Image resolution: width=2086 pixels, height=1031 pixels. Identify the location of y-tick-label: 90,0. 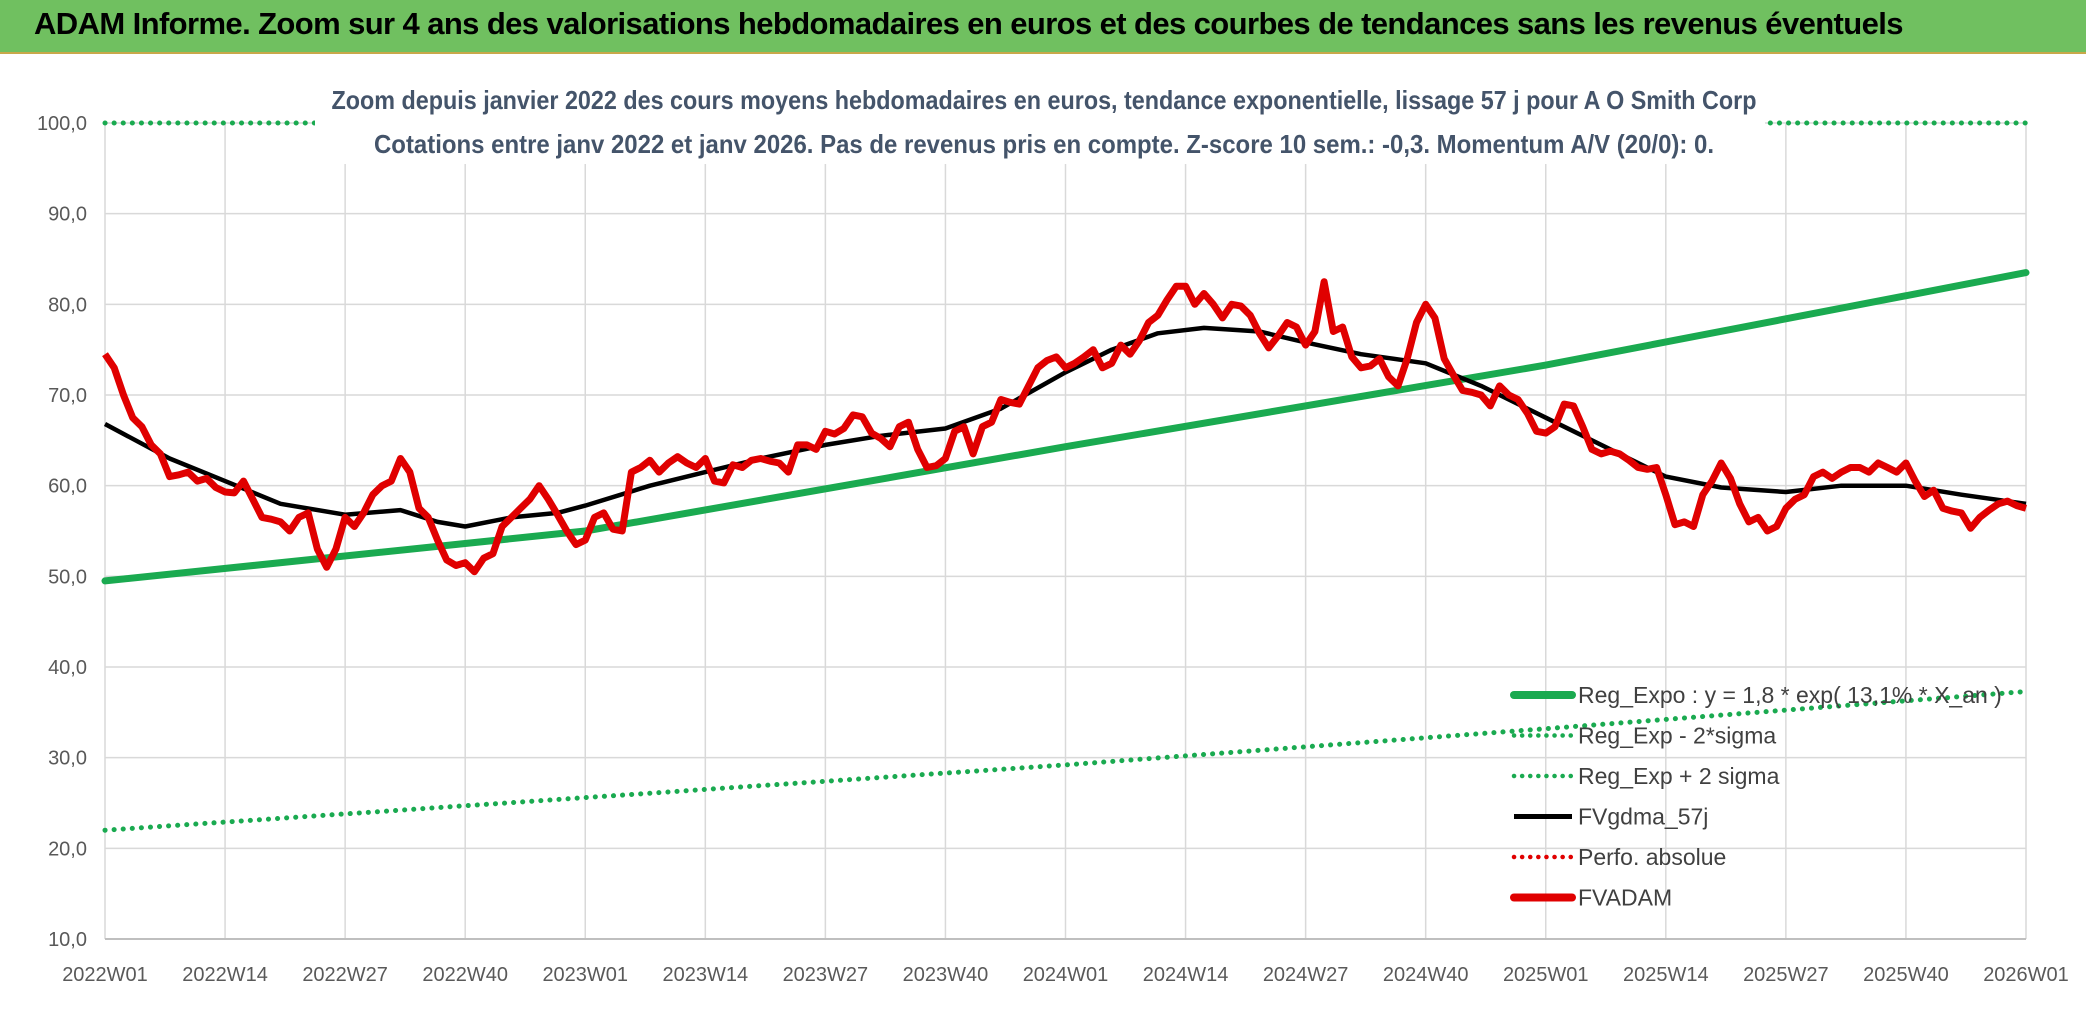
(67, 215).